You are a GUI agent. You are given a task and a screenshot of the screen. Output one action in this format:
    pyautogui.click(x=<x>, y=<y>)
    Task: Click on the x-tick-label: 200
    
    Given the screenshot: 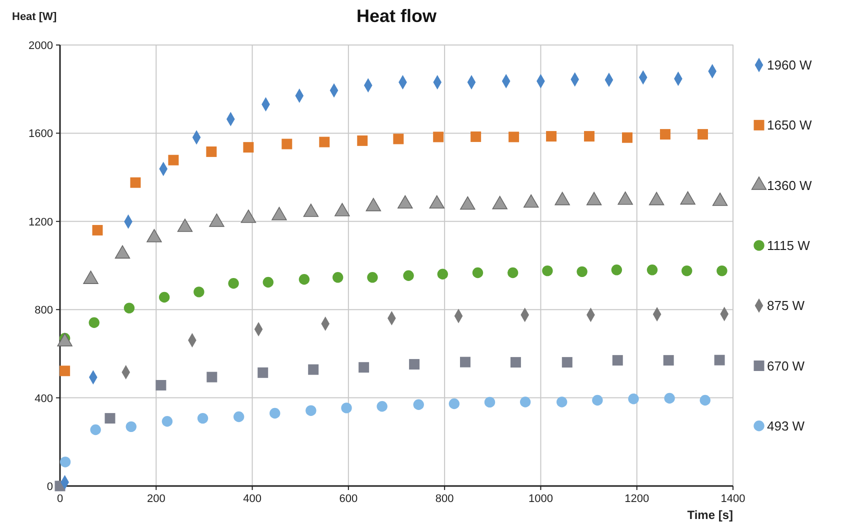 What is the action you would take?
    pyautogui.click(x=156, y=499)
    